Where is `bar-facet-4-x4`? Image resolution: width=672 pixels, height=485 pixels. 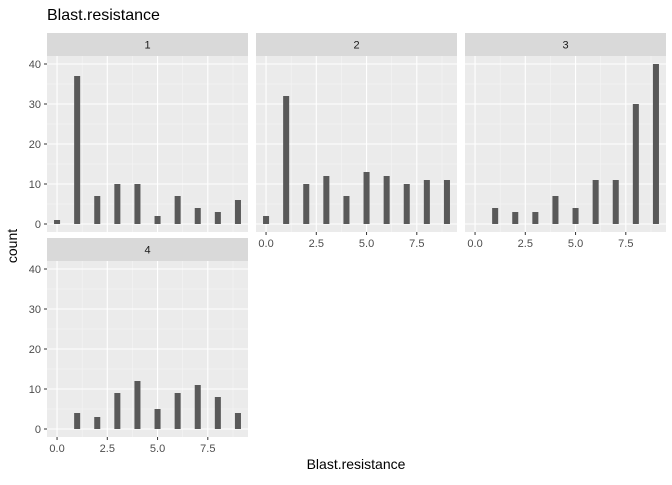
bar-facet-4-x4 is located at coordinates (137, 405).